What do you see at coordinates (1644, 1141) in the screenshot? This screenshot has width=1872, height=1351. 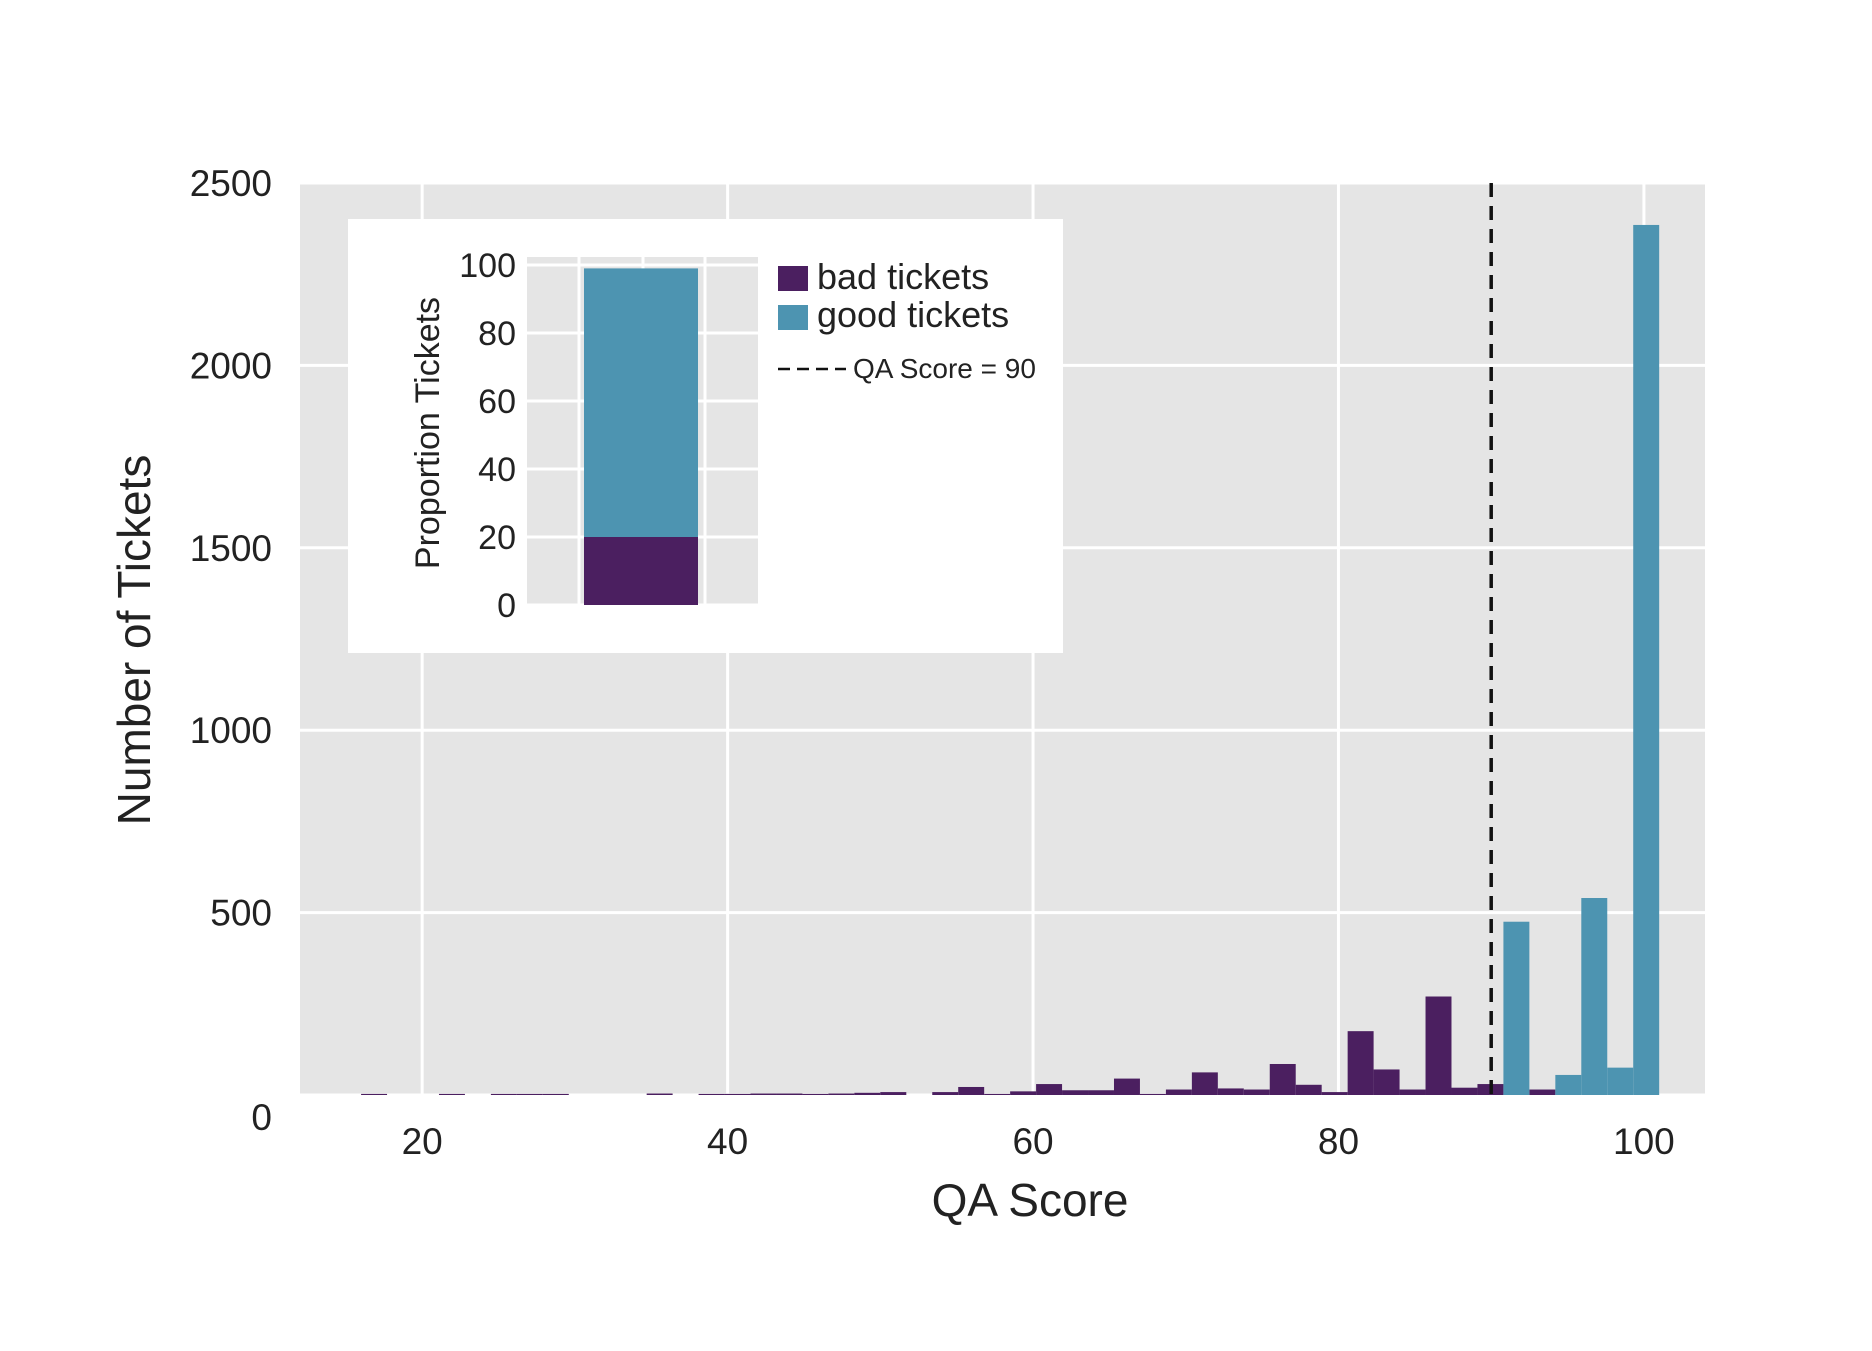 I see `x-tick-label: 100` at bounding box center [1644, 1141].